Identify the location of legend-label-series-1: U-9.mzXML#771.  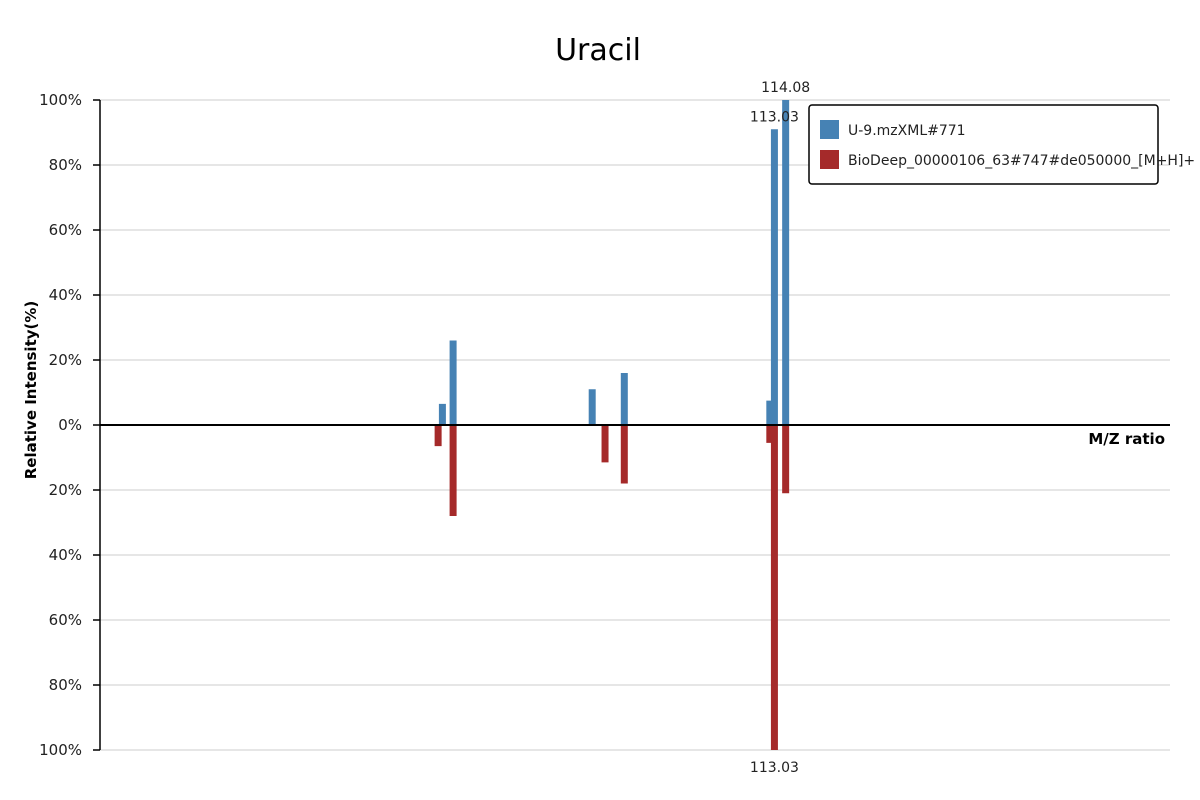
(907, 131).